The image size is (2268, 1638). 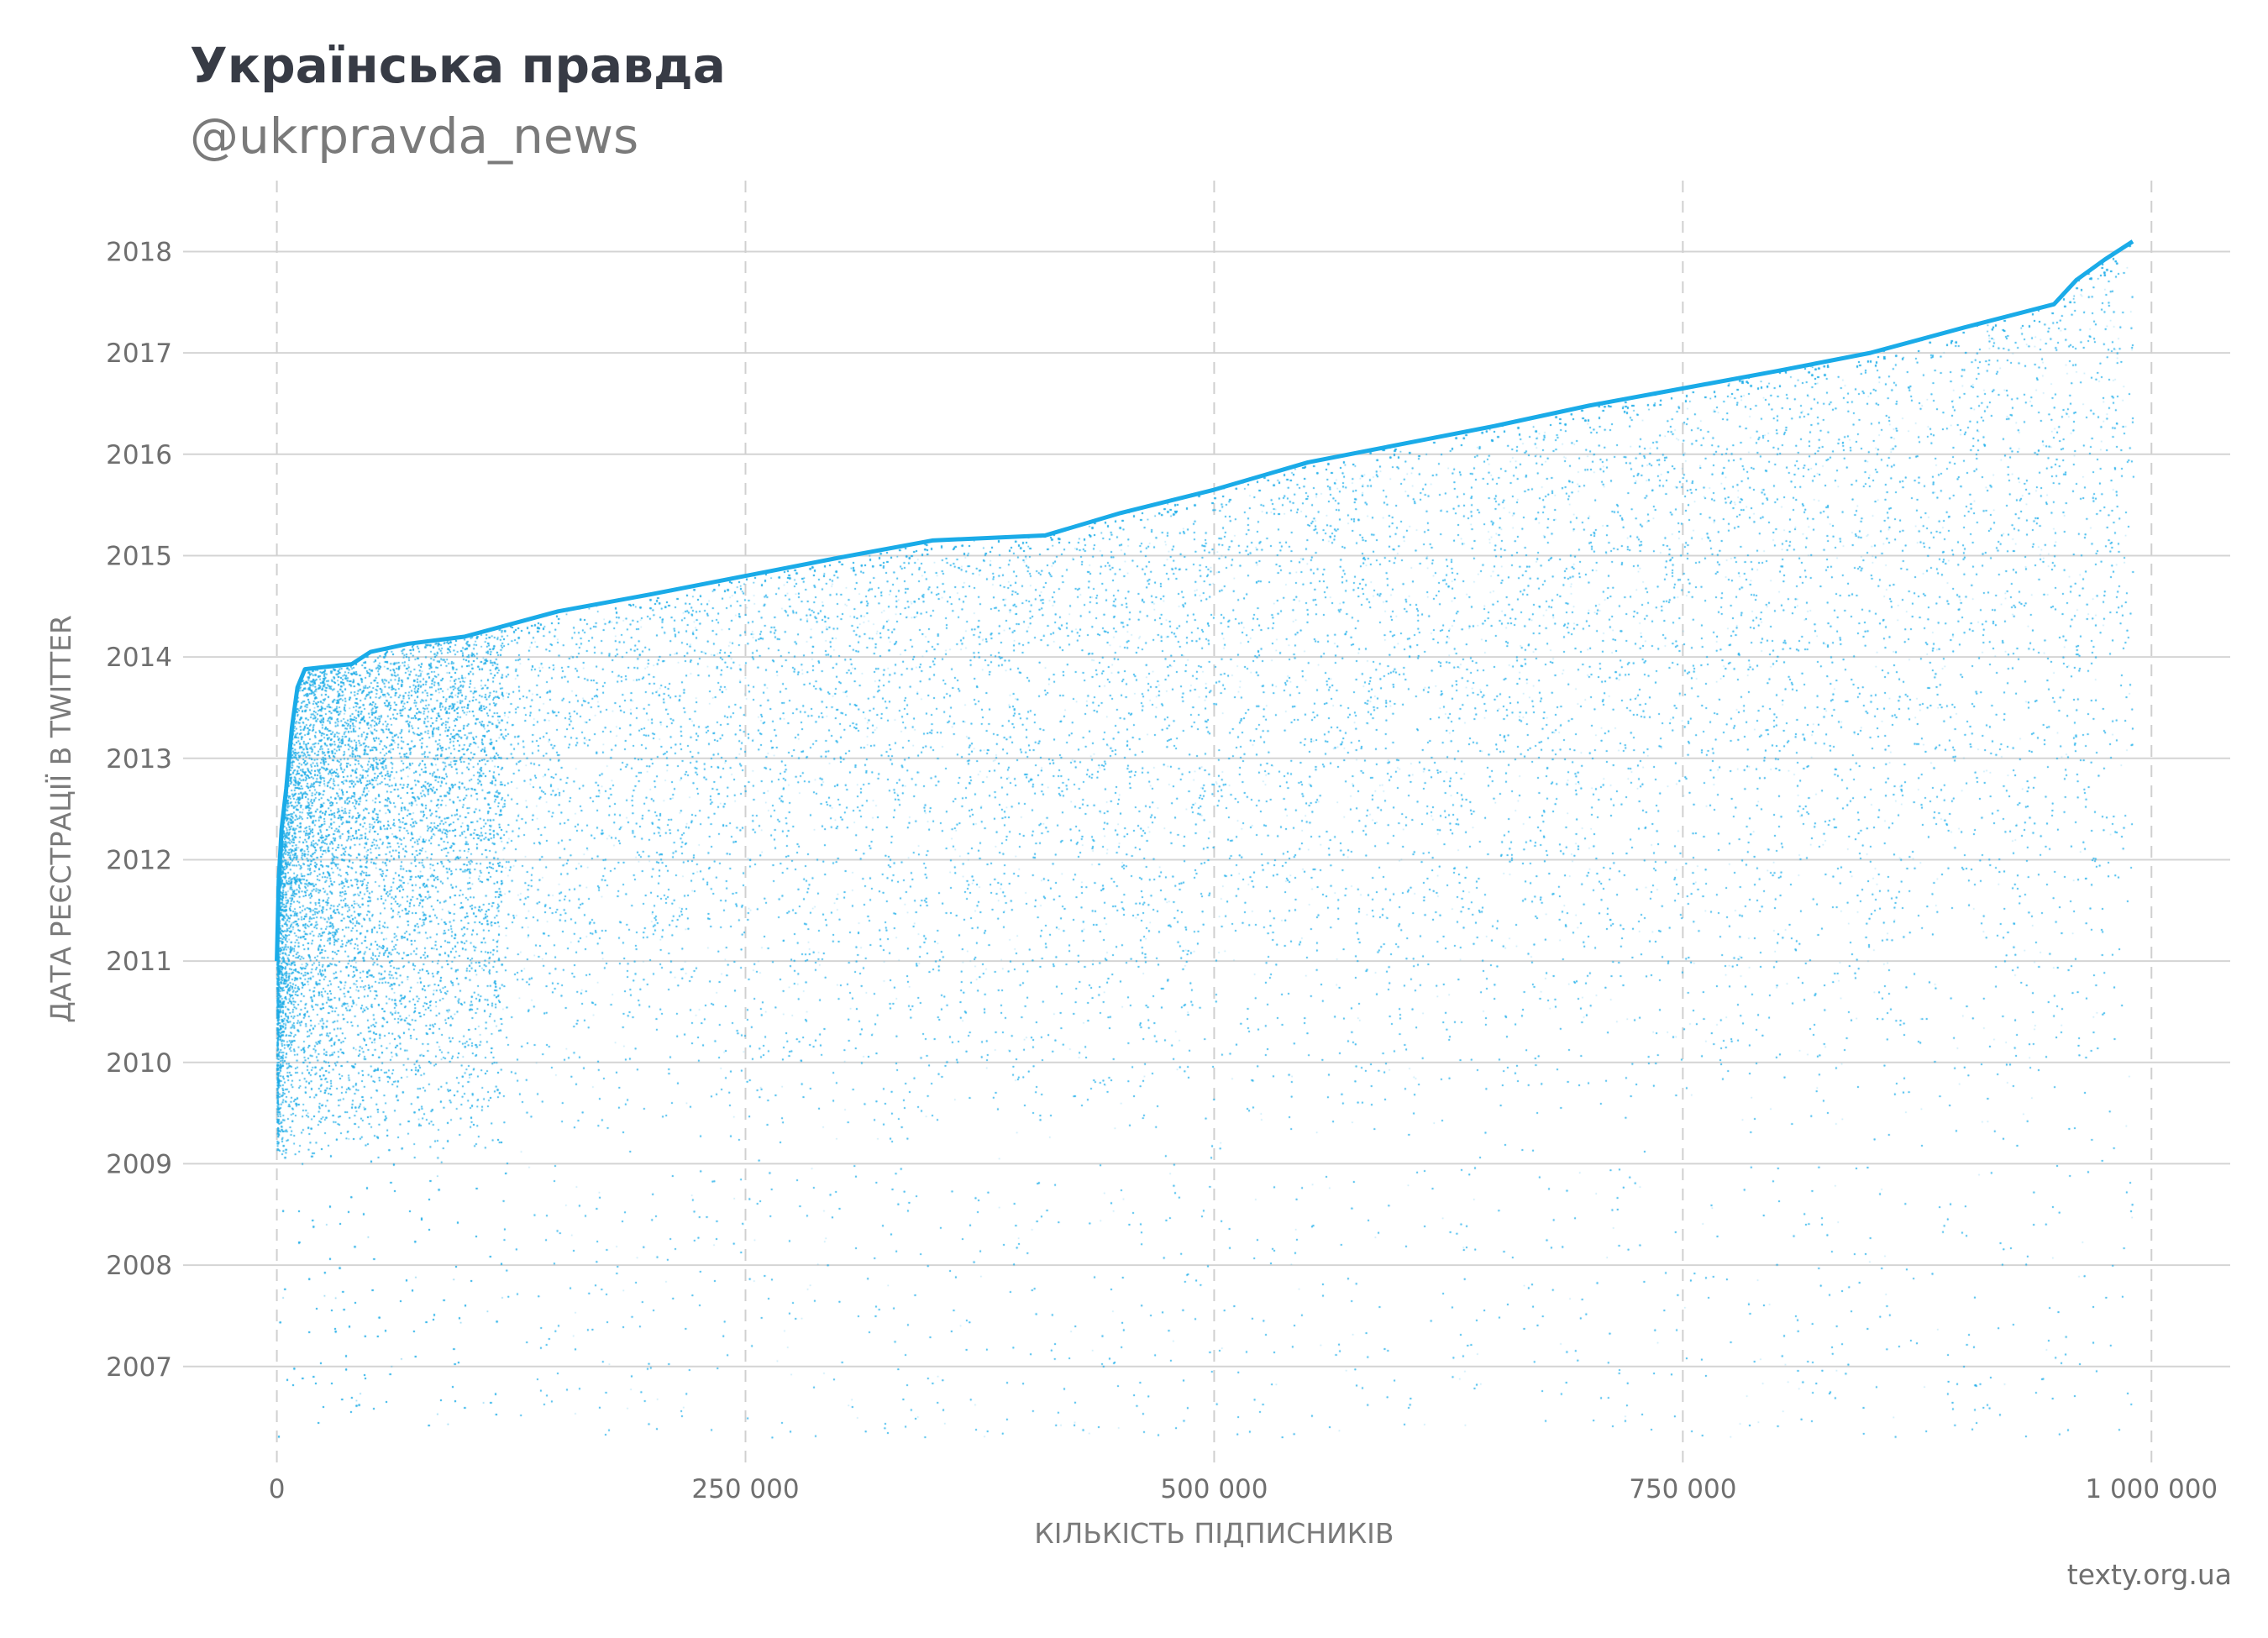 What do you see at coordinates (139, 962) in the screenshot?
I see `y-tick-label: 2011` at bounding box center [139, 962].